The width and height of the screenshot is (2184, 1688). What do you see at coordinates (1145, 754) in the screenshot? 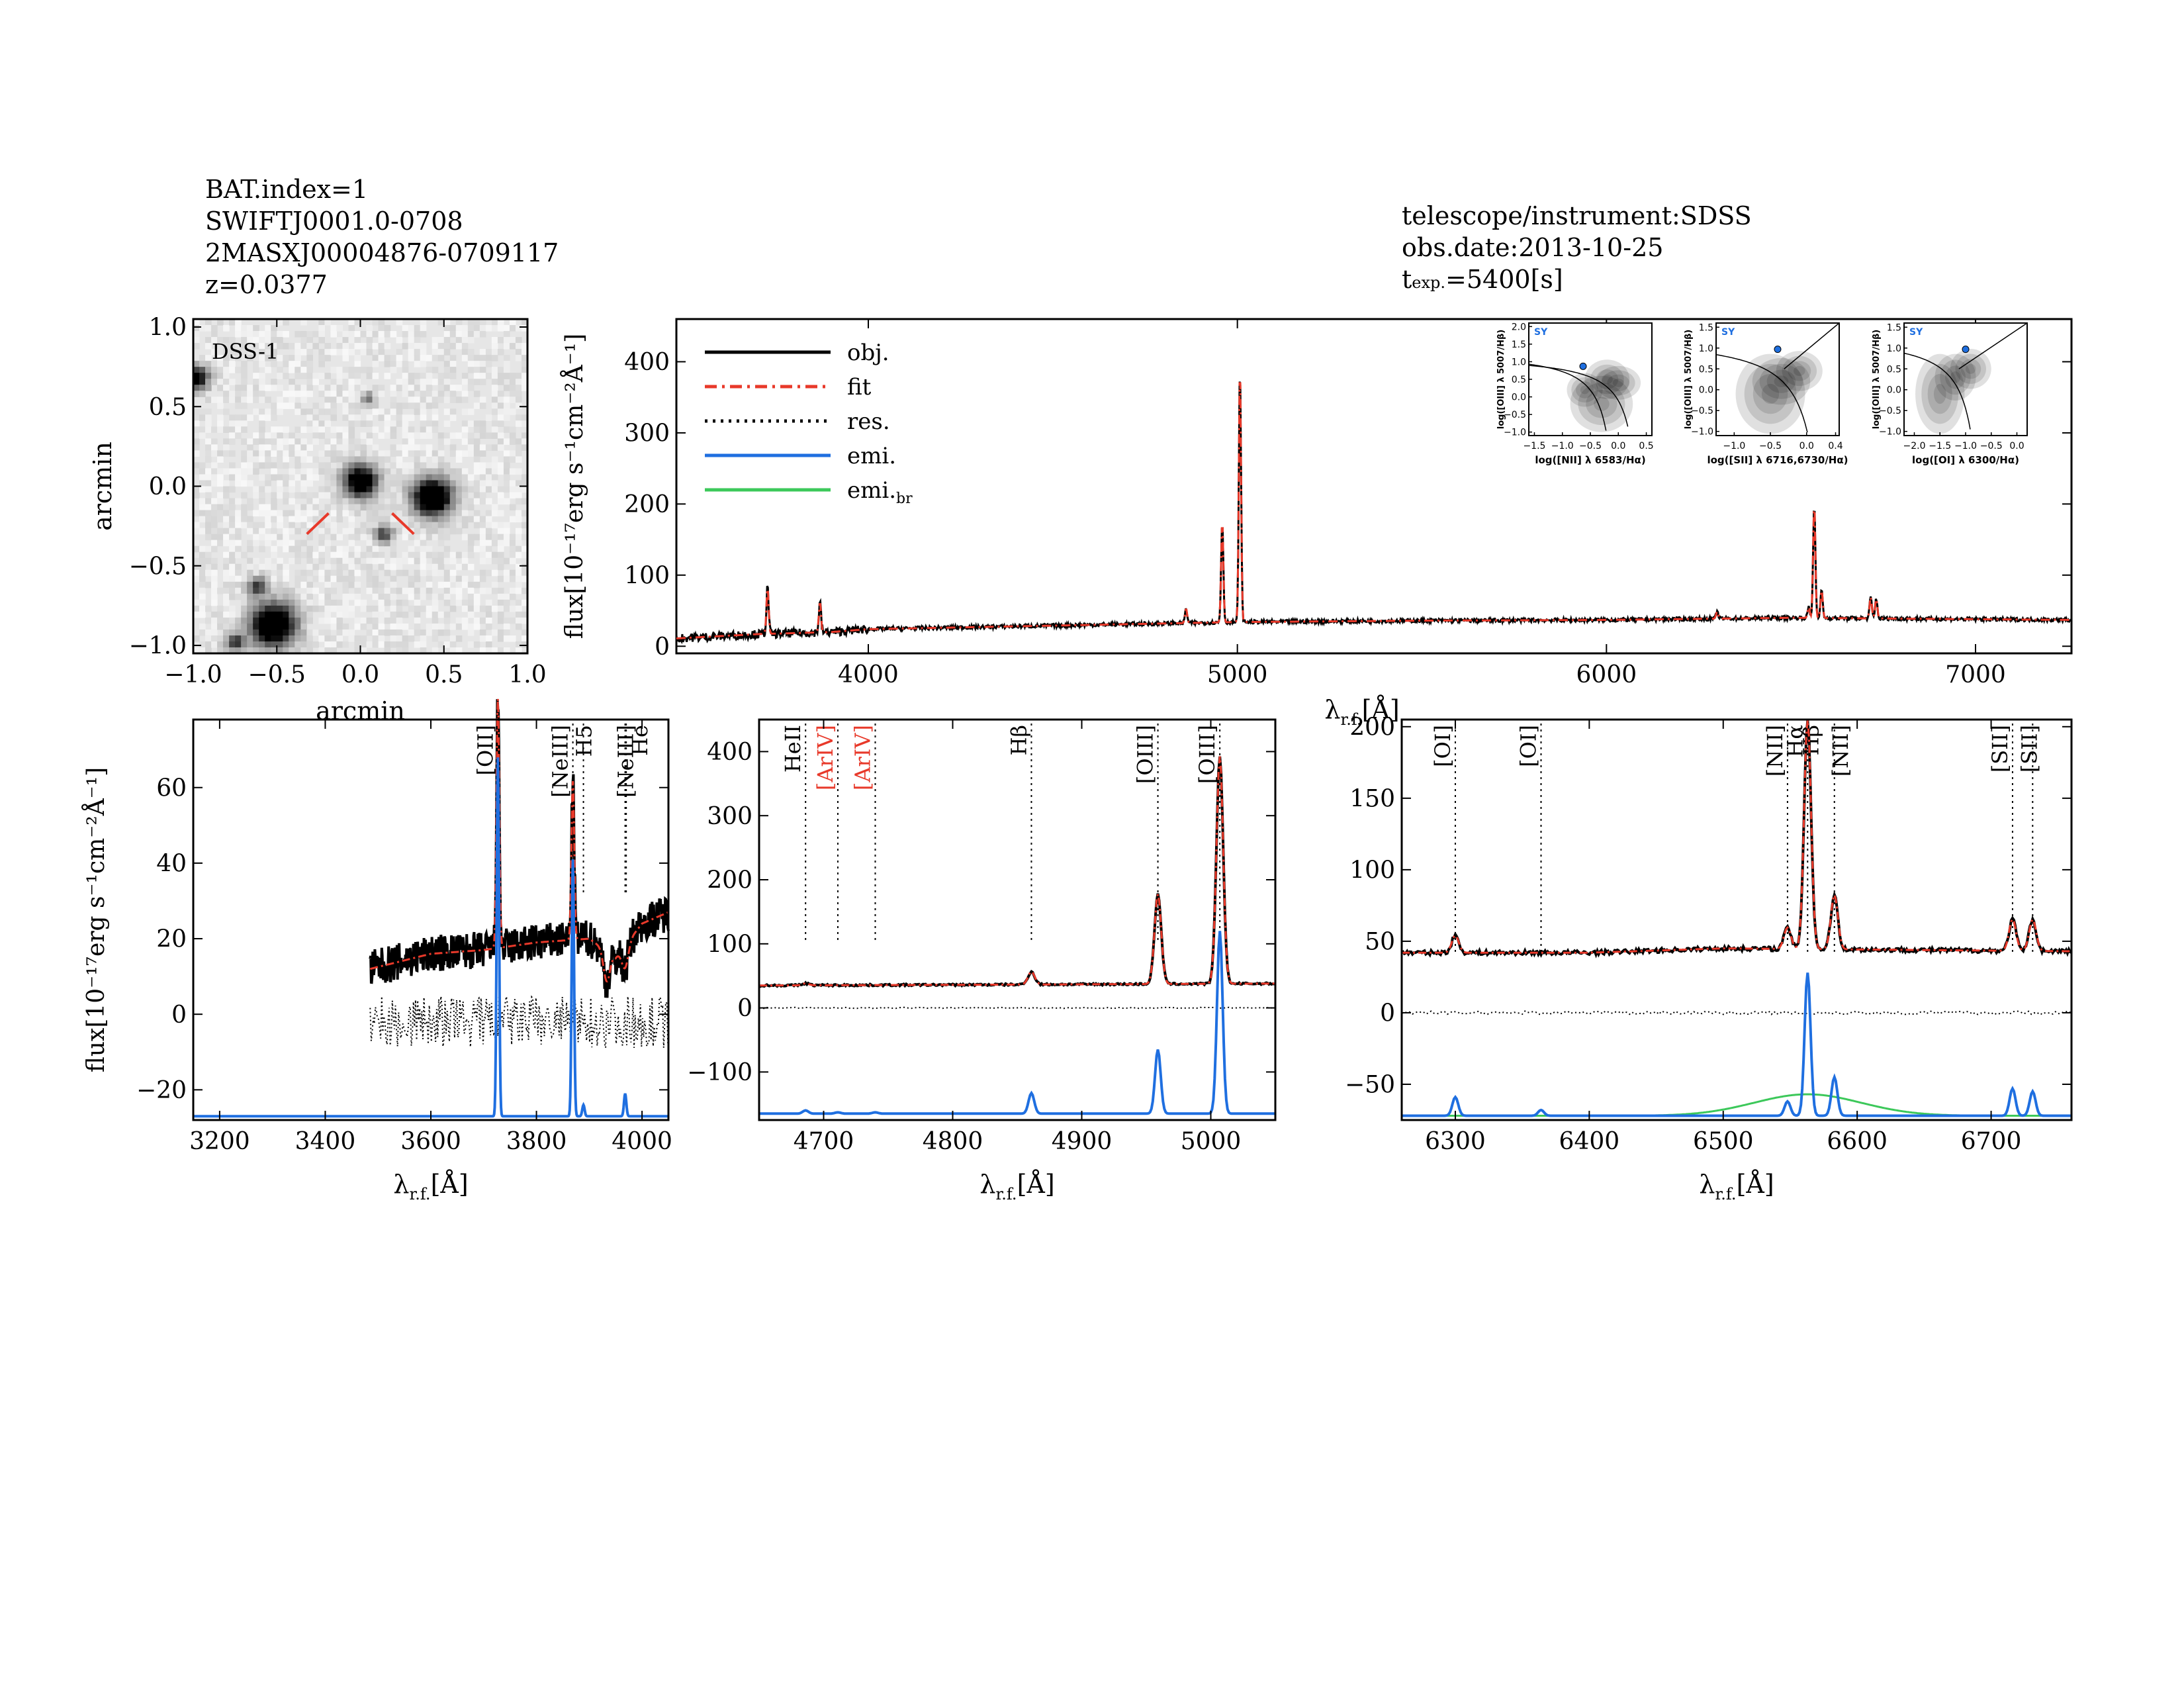
I see `zoom_oiii-line-label: [OIII]` at bounding box center [1145, 754].